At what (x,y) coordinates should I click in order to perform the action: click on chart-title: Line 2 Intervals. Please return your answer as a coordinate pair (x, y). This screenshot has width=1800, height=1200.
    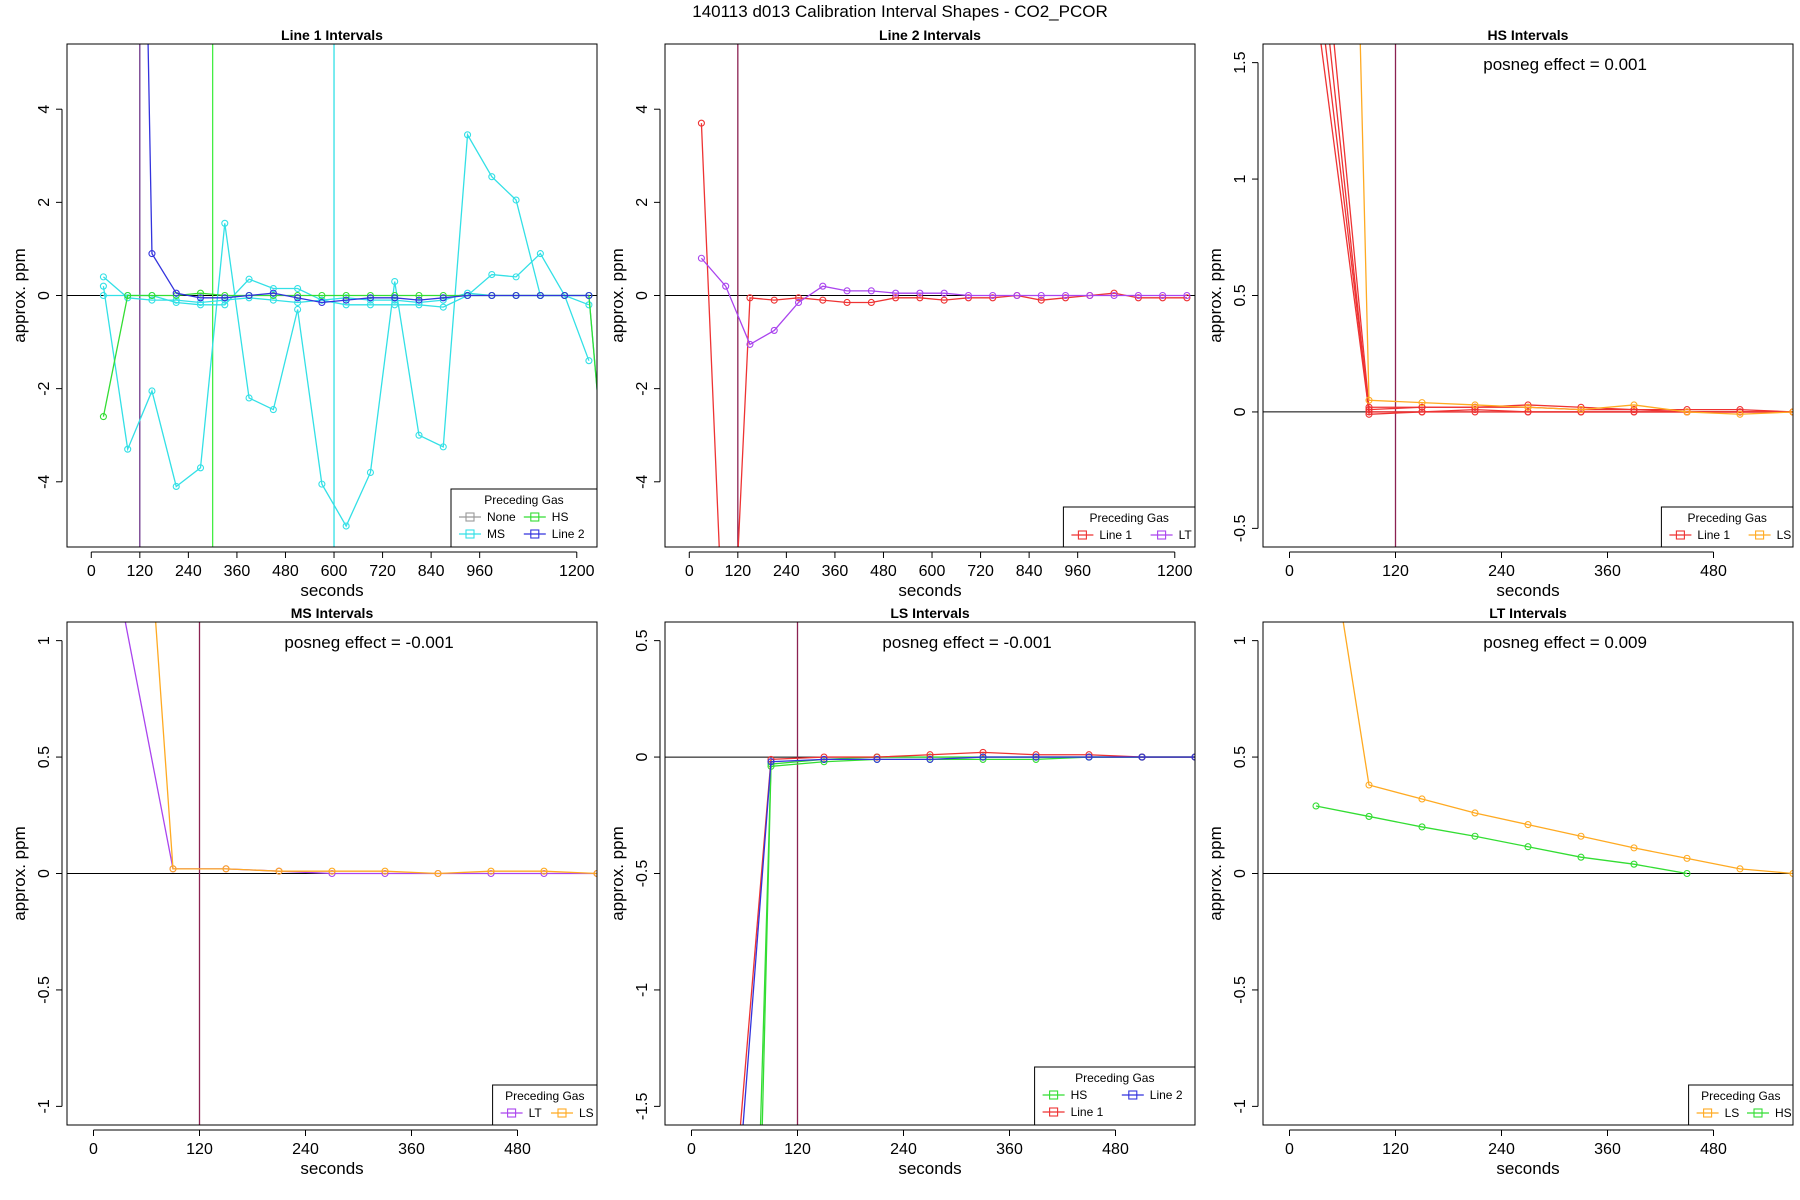
    Looking at the image, I should click on (930, 35).